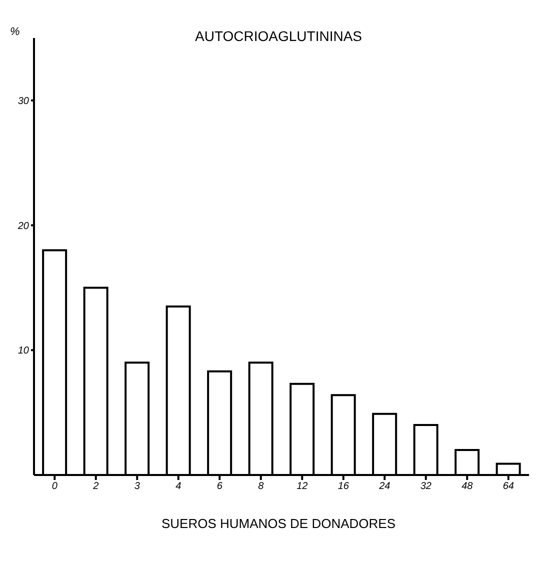 This screenshot has width=557, height=564. Describe the element at coordinates (261, 486) in the screenshot. I see `x-tick-label: 8` at that location.